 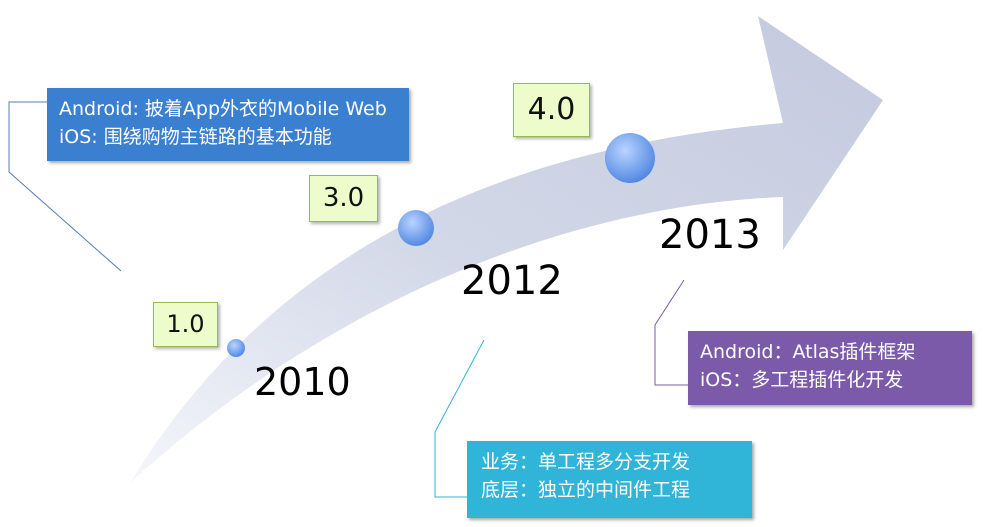 I want to click on version-label-1: 1.0, so click(x=185, y=324).